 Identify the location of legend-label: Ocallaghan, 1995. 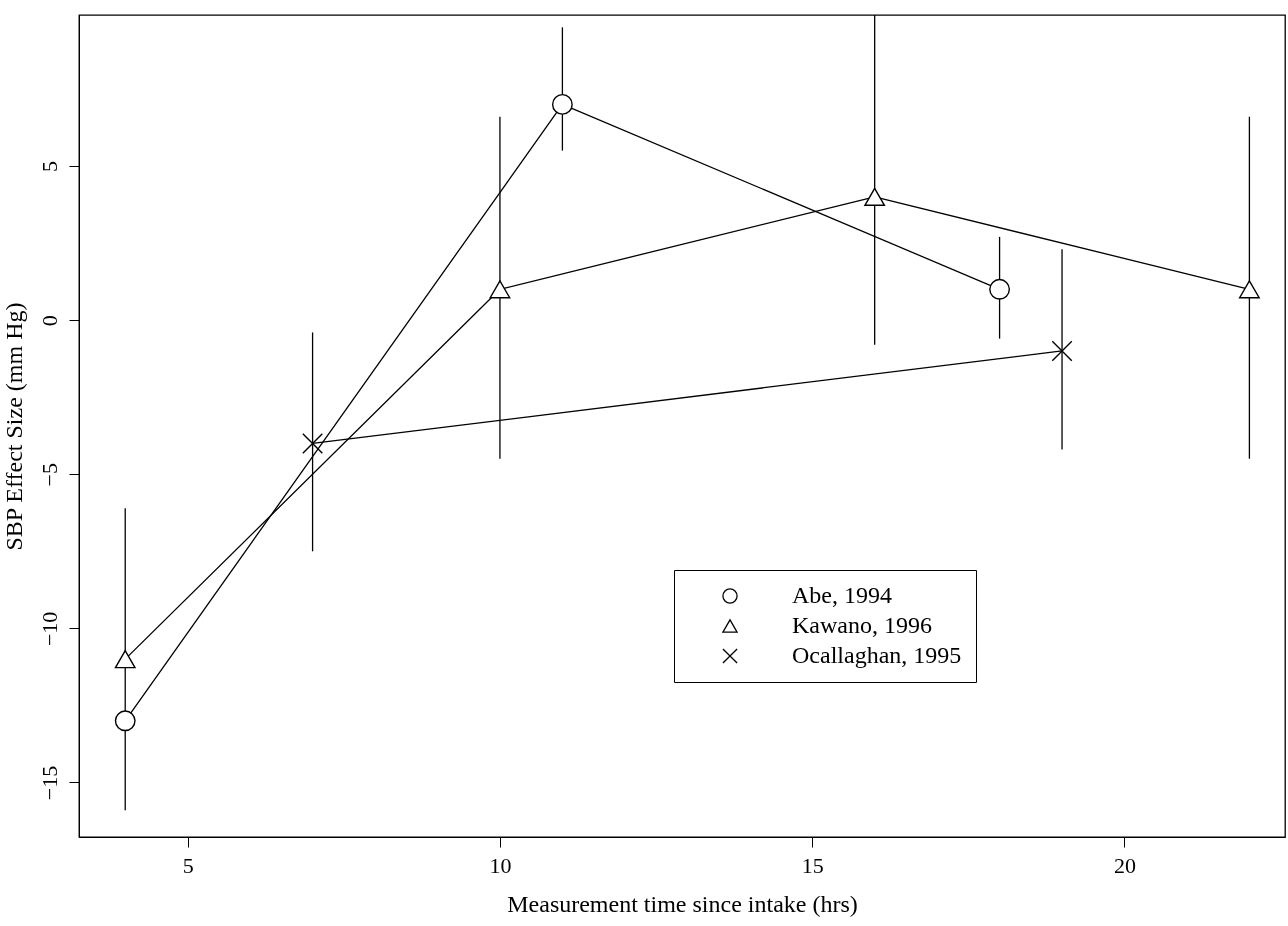
(877, 655).